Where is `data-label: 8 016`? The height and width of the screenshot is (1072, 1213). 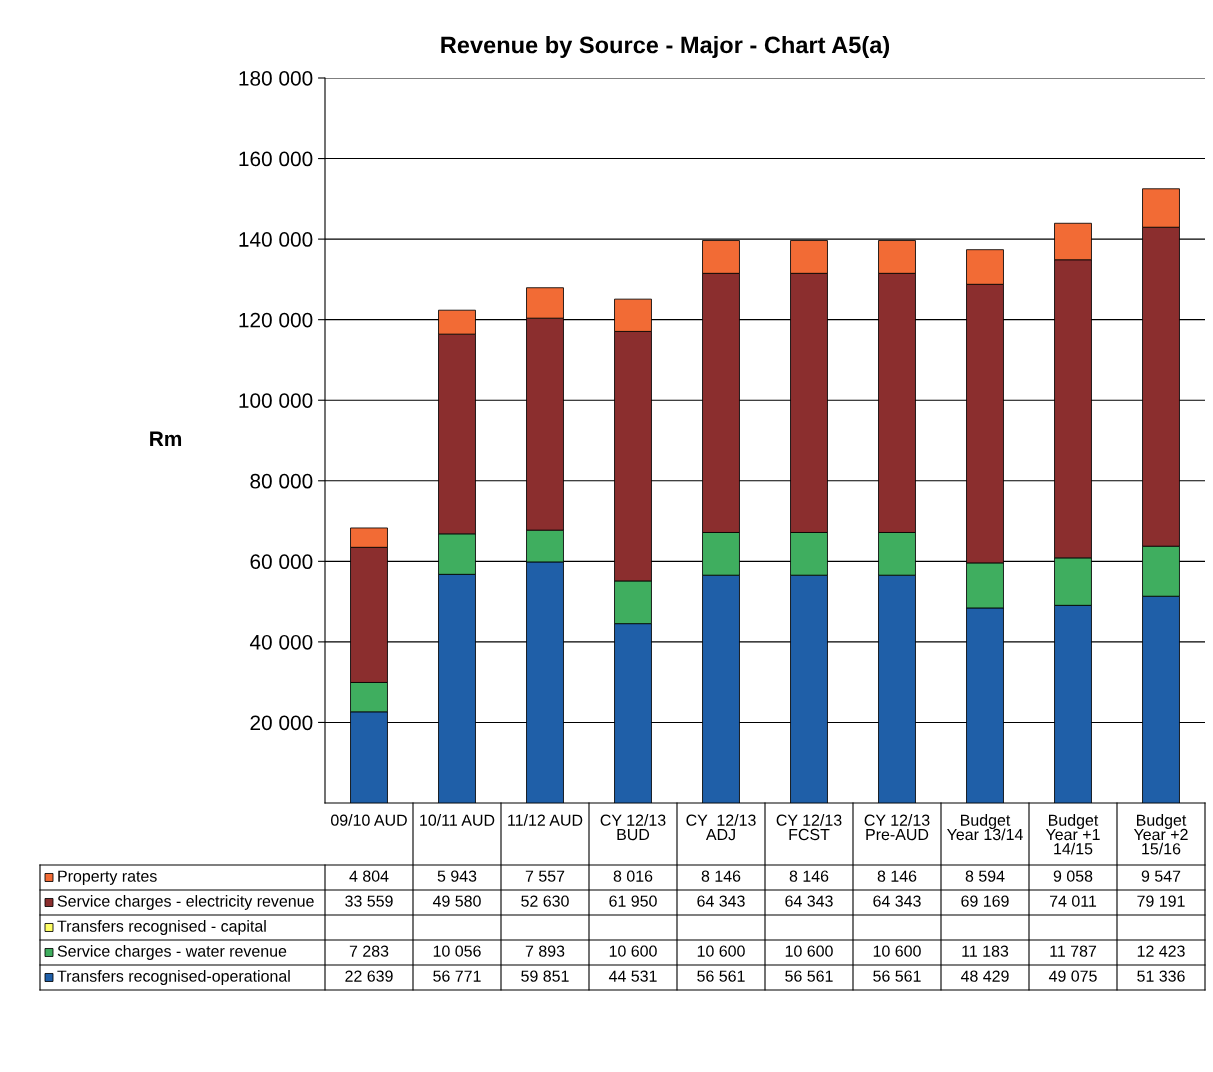 data-label: 8 016 is located at coordinates (633, 876).